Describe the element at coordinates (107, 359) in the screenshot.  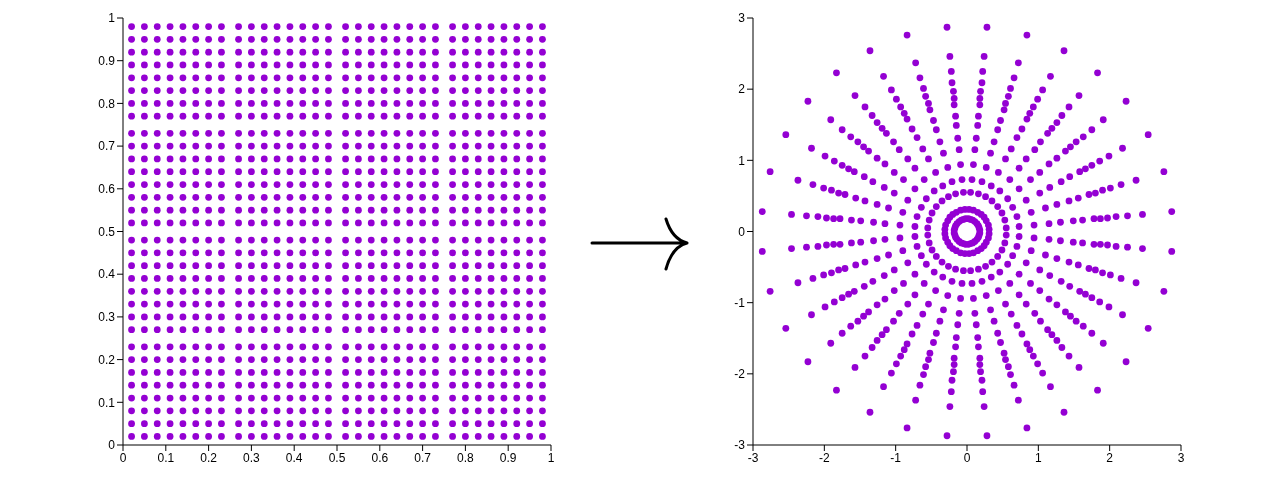
I see `y-tick-label: 0.2` at that location.